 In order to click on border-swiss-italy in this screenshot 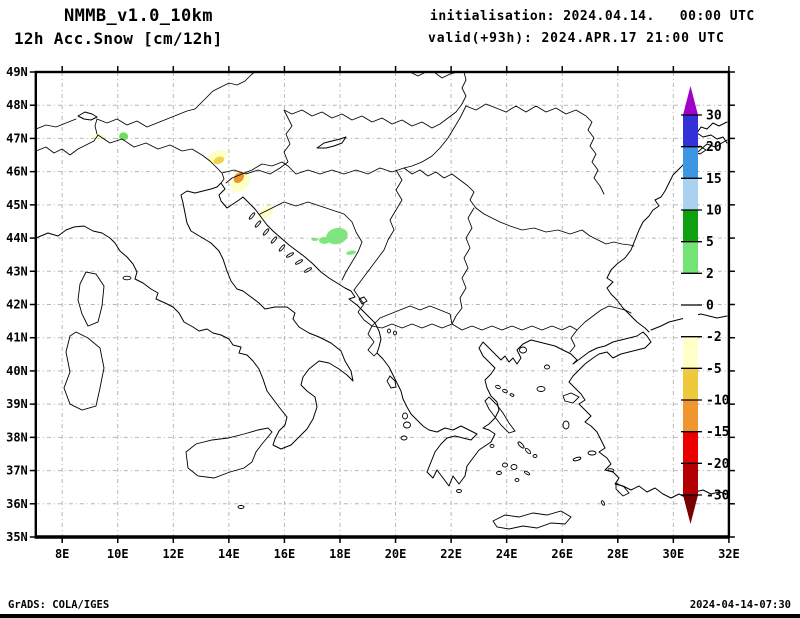, I will do `click(67, 145)`.